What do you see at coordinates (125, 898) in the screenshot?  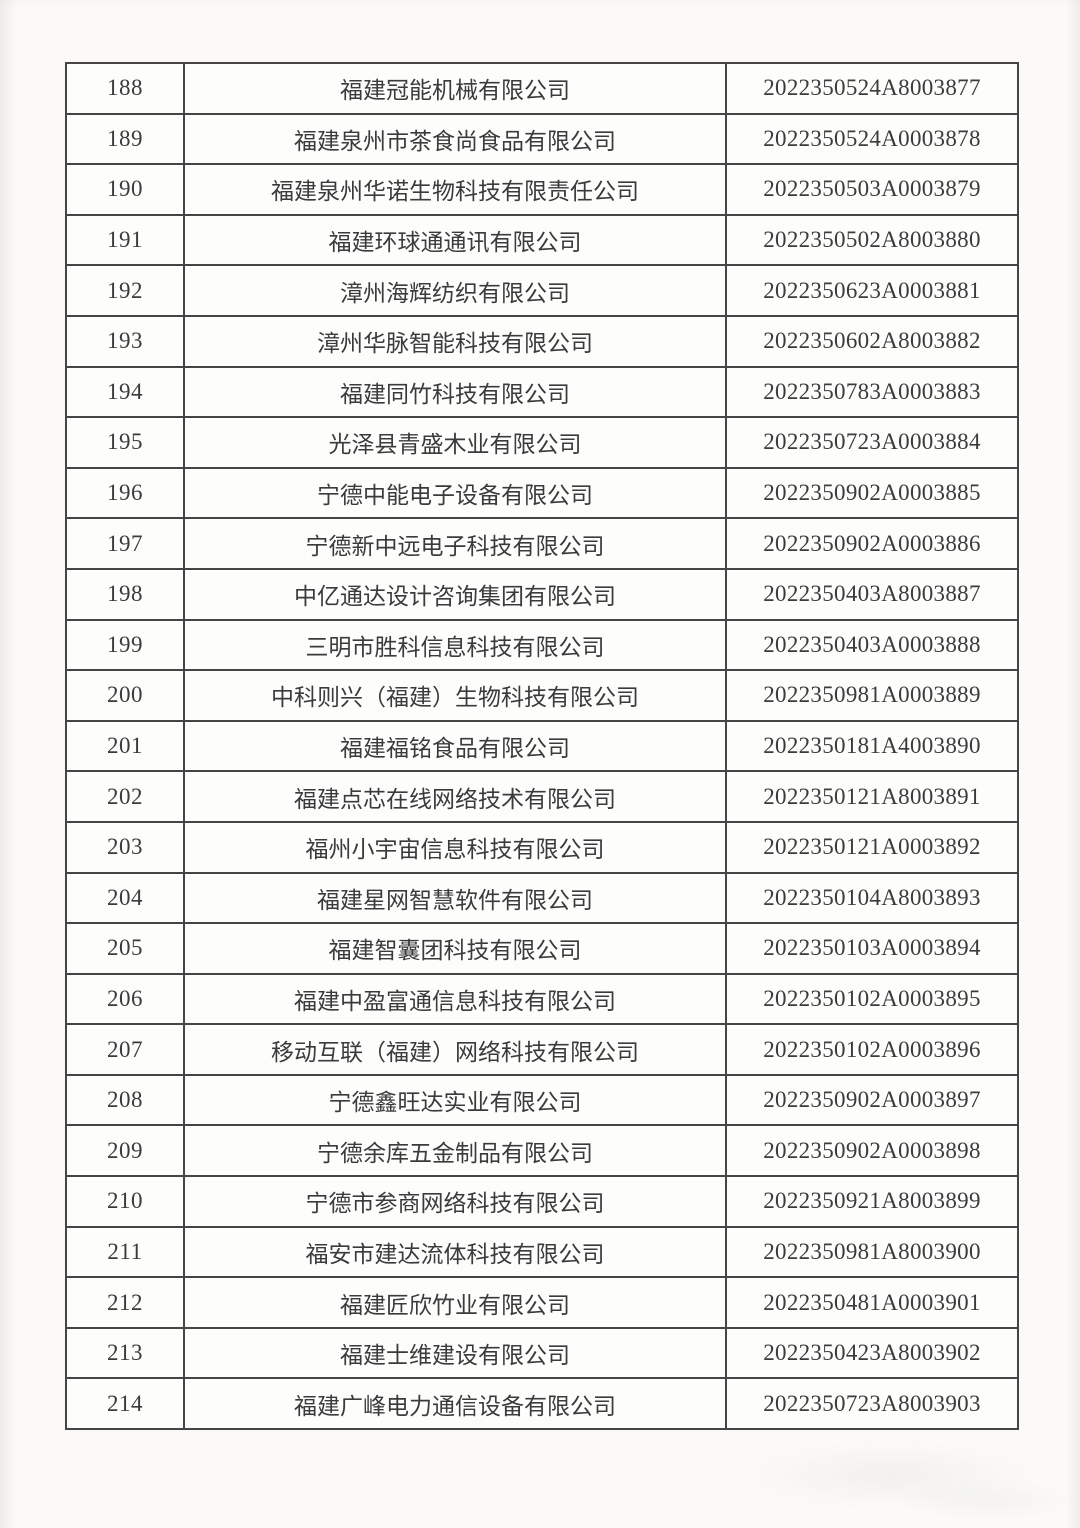 I see `row-number-cell: 204` at bounding box center [125, 898].